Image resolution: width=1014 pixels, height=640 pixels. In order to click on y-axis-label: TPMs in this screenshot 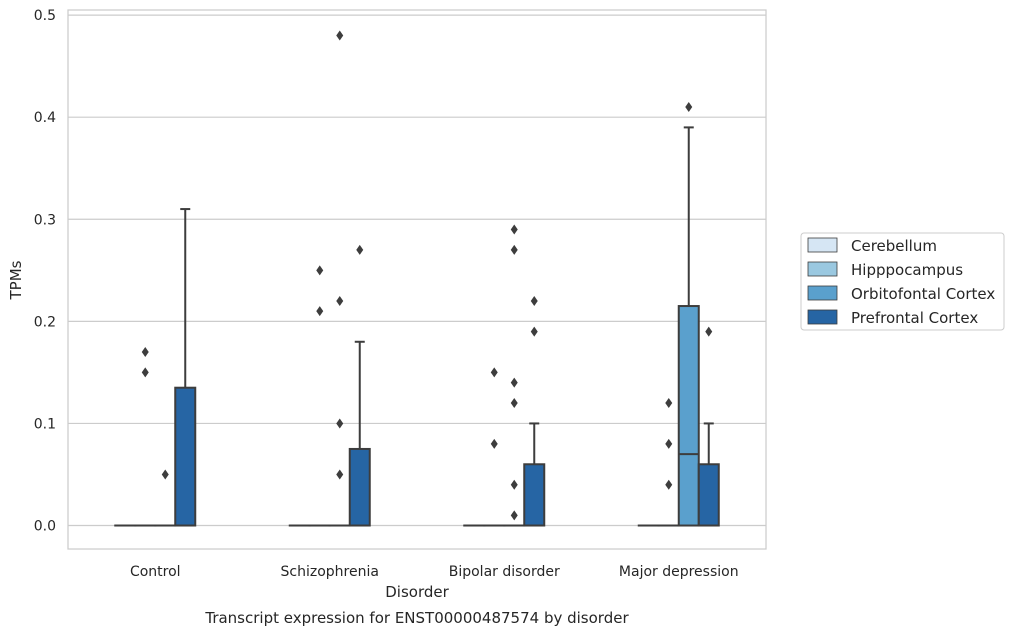, I will do `click(16, 280)`.